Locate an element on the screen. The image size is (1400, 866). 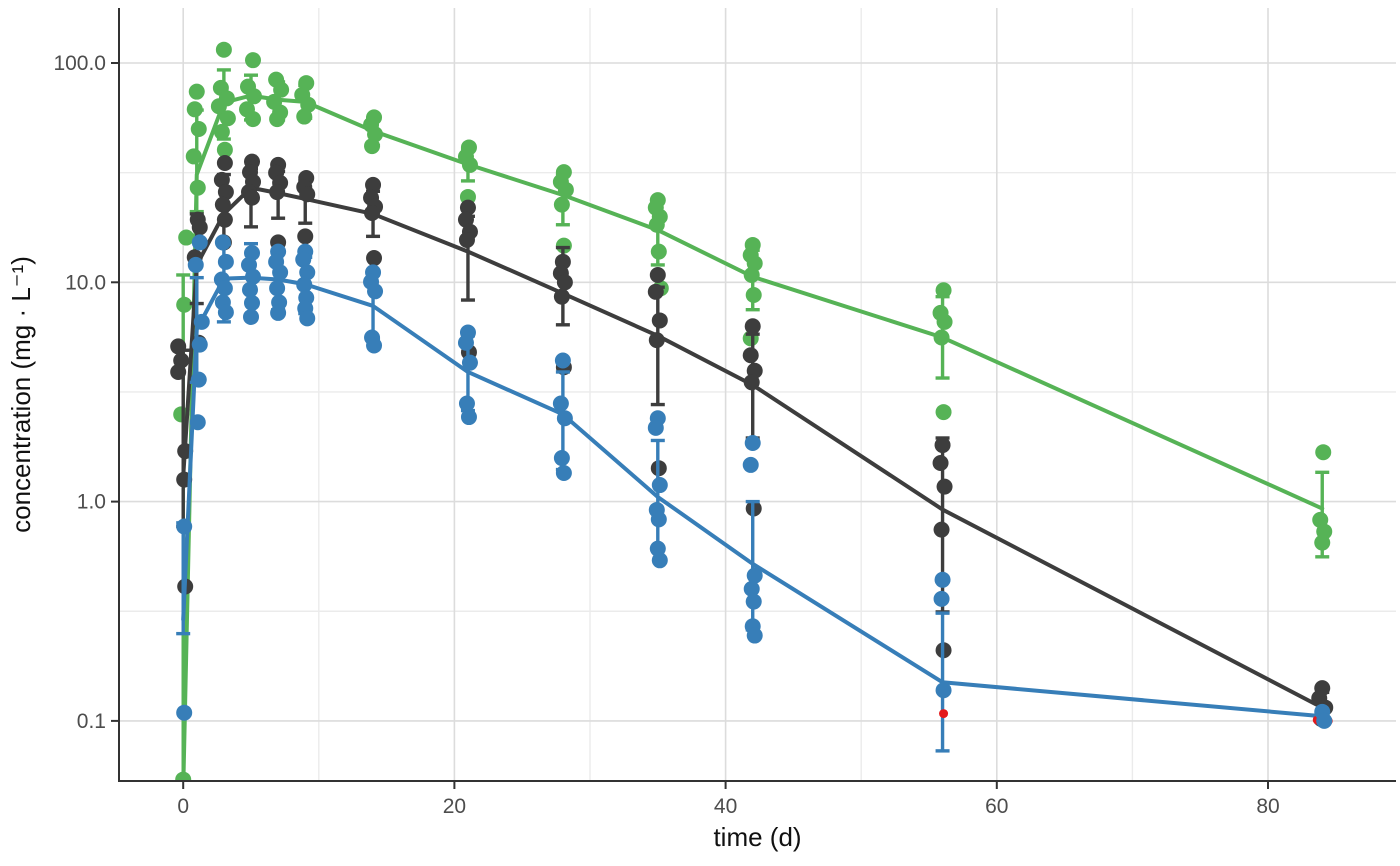
x-tick-label: 60 is located at coordinates (996, 806).